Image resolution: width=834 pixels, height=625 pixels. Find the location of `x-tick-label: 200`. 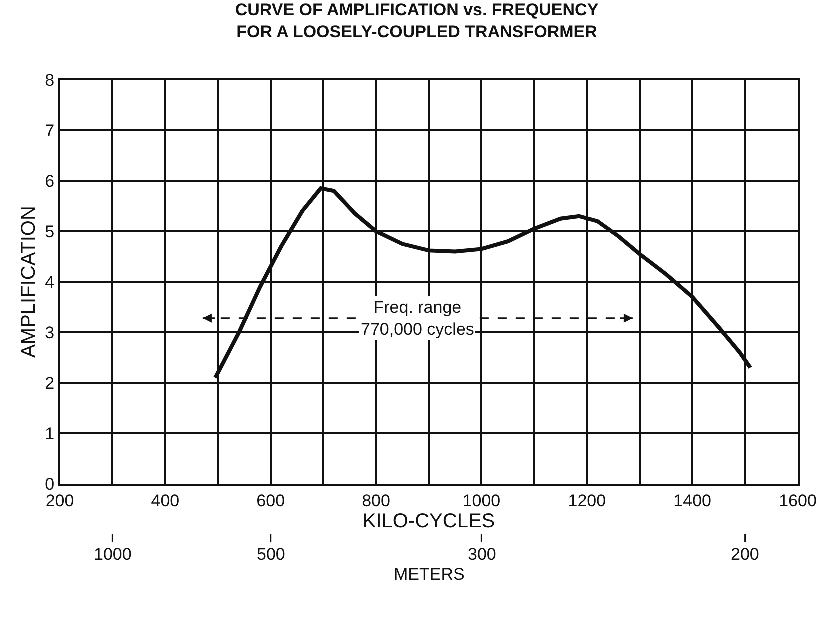

x-tick-label: 200 is located at coordinates (60, 500).